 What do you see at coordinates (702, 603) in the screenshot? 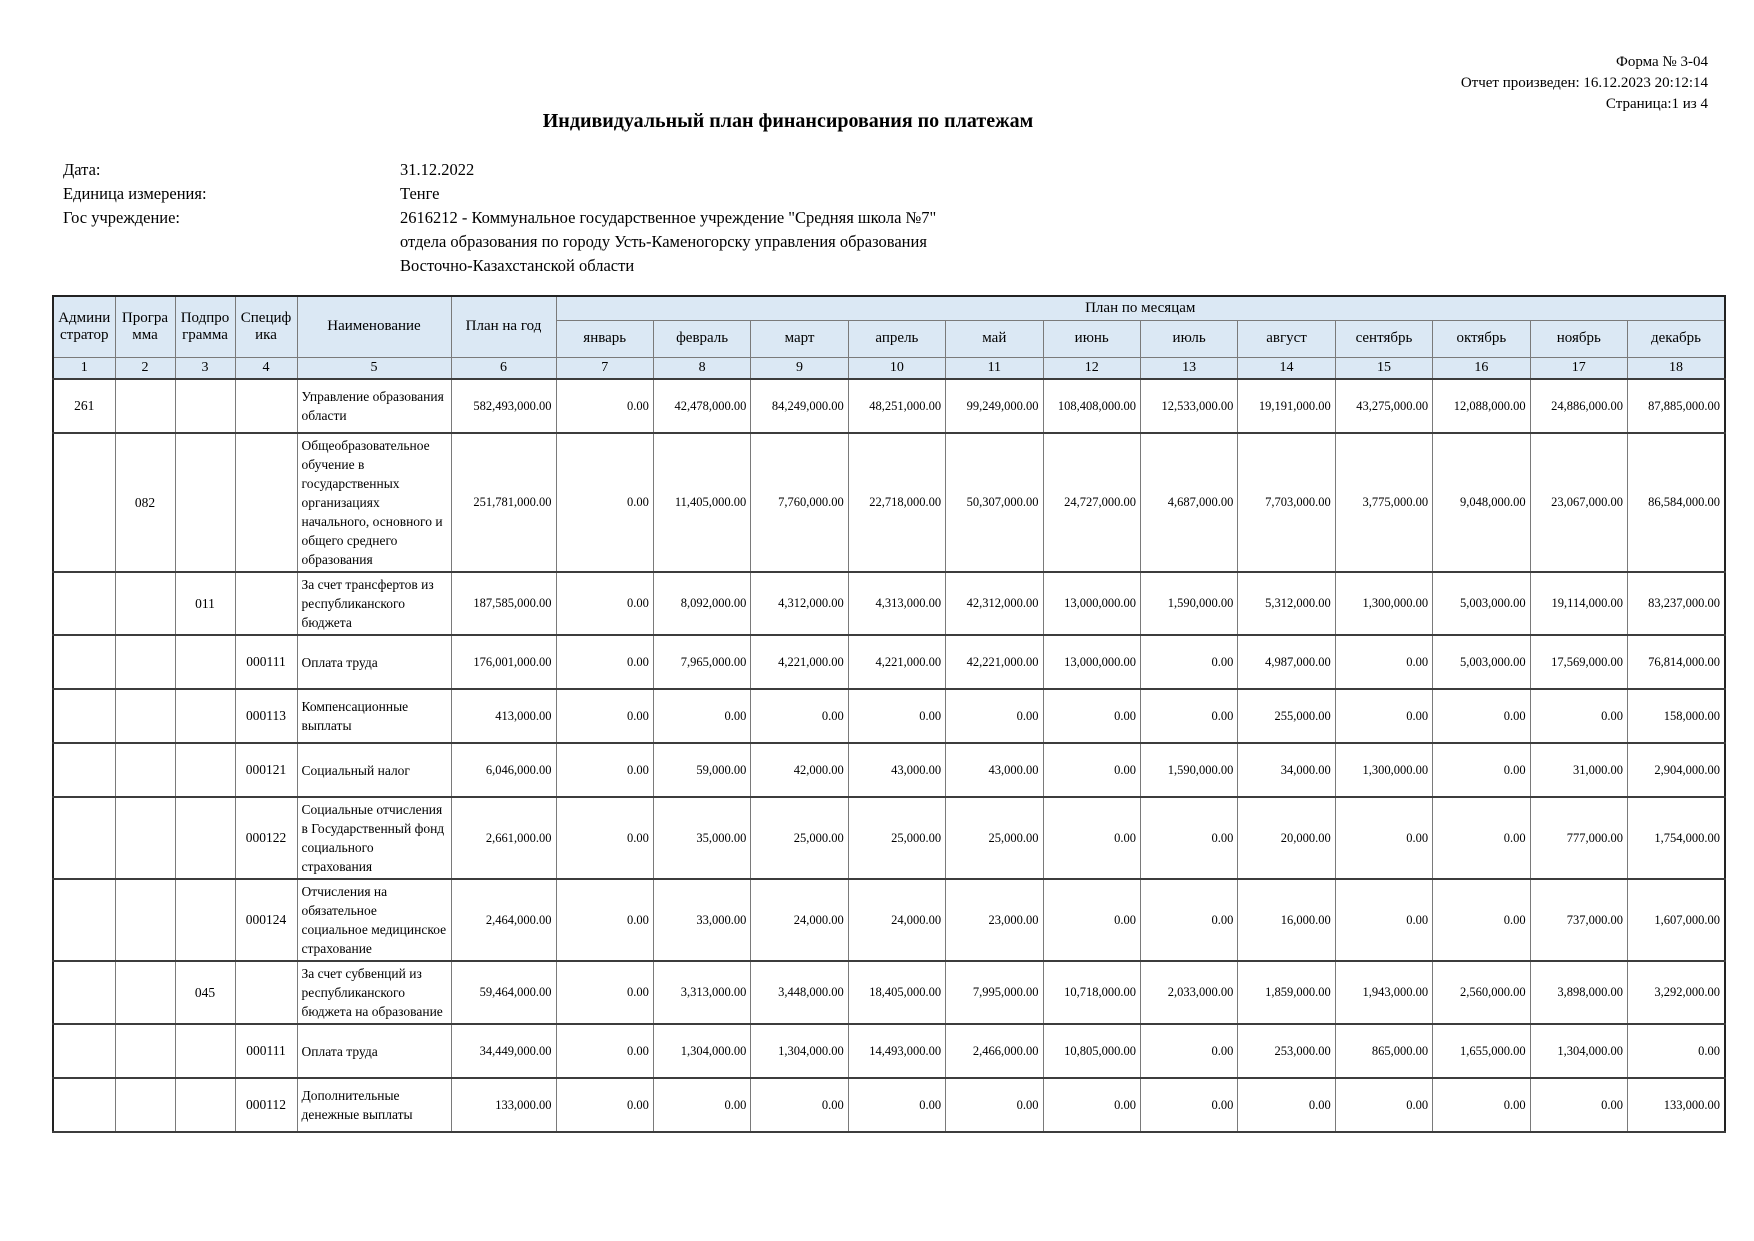
I see `cell-month-2: 8,092,000.00` at bounding box center [702, 603].